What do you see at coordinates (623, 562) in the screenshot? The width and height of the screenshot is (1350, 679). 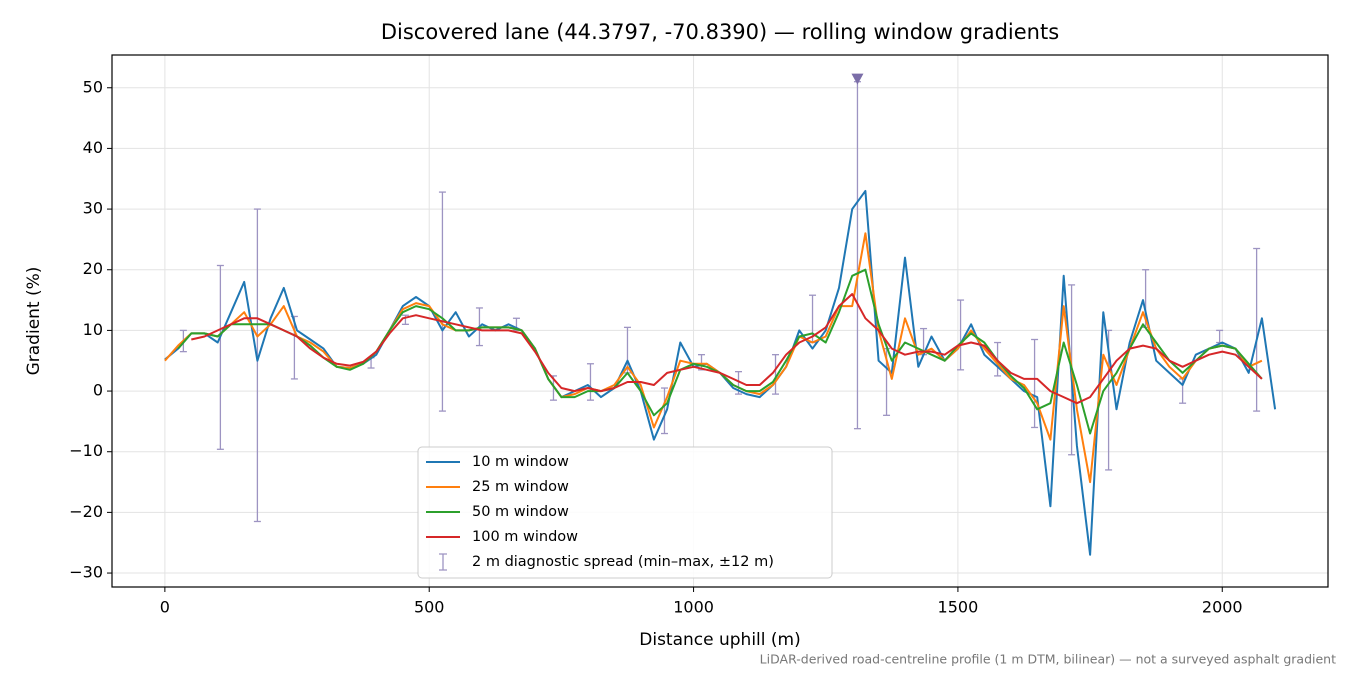 I see `legend-label: 2 m diagnostic spread (min–max, ±12 m)` at bounding box center [623, 562].